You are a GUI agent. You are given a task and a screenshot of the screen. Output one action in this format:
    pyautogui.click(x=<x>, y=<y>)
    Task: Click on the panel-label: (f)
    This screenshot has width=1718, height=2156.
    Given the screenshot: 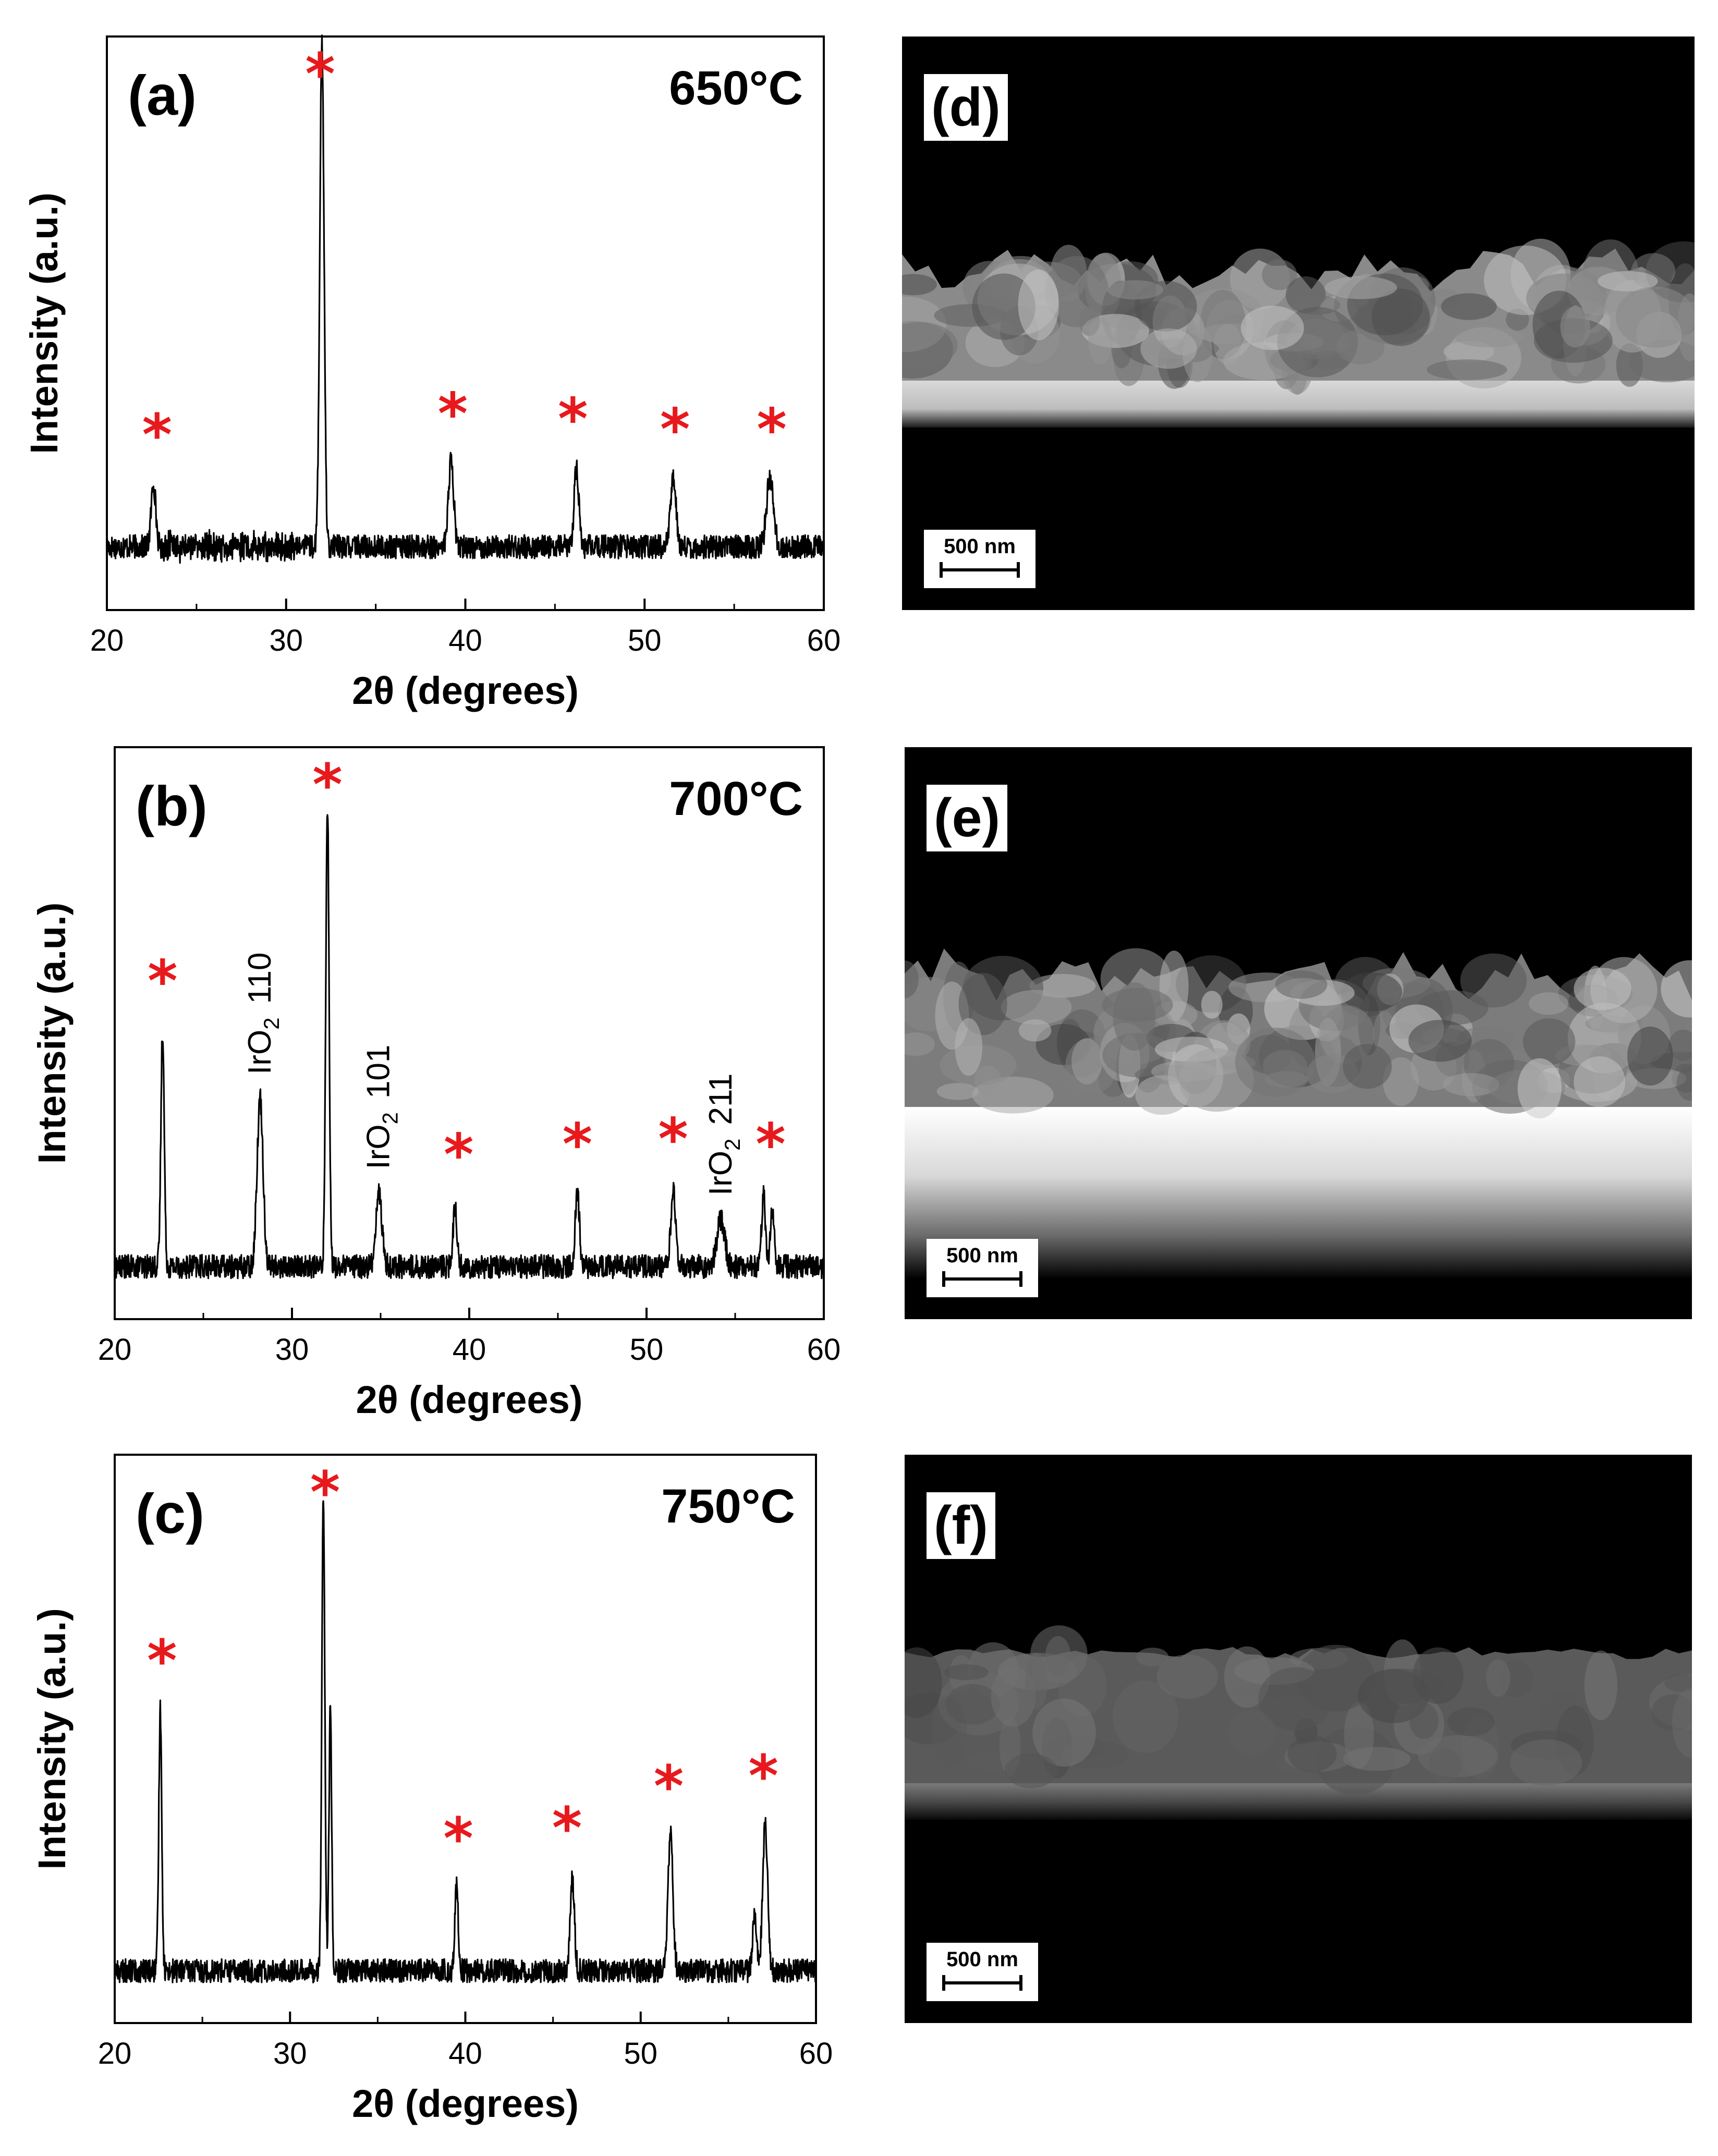 What is the action you would take?
    pyautogui.click(x=961, y=1525)
    